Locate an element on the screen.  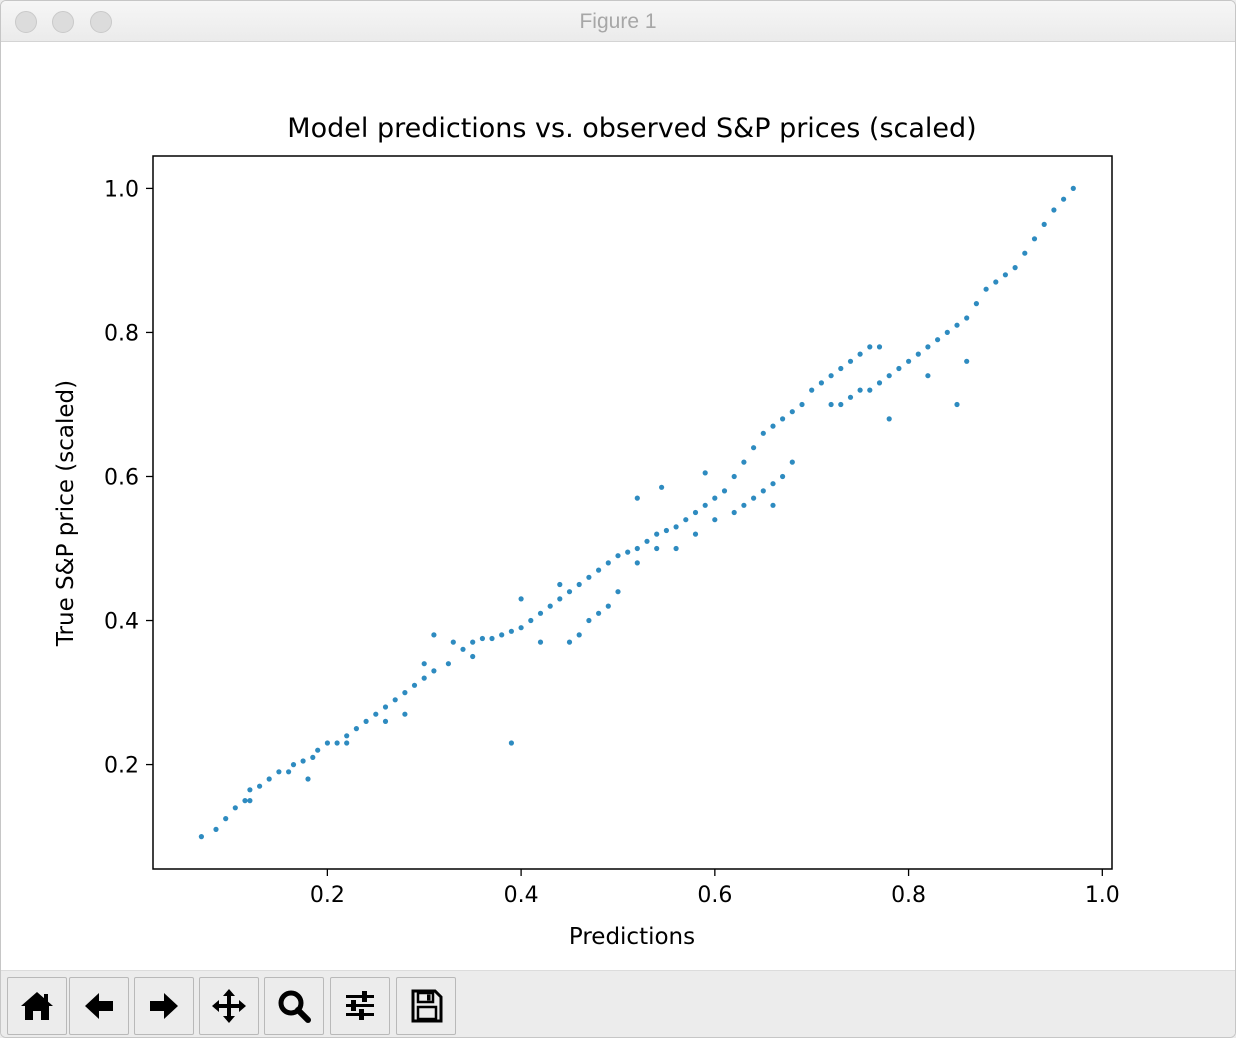
y-tick-label: 0.6 is located at coordinates (121, 477).